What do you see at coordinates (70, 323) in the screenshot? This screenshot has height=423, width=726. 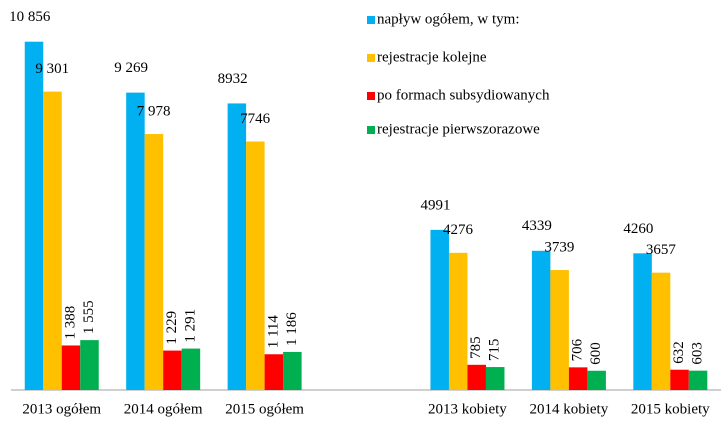 I see `data-label: 1 388` at bounding box center [70, 323].